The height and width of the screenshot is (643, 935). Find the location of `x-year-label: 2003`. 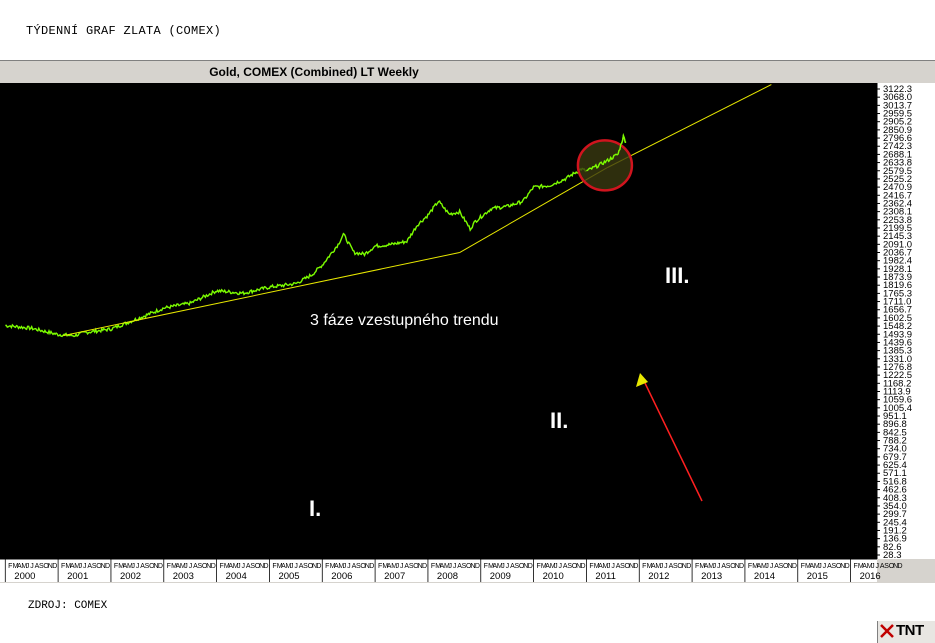

x-year-label: 2003 is located at coordinates (183, 576).